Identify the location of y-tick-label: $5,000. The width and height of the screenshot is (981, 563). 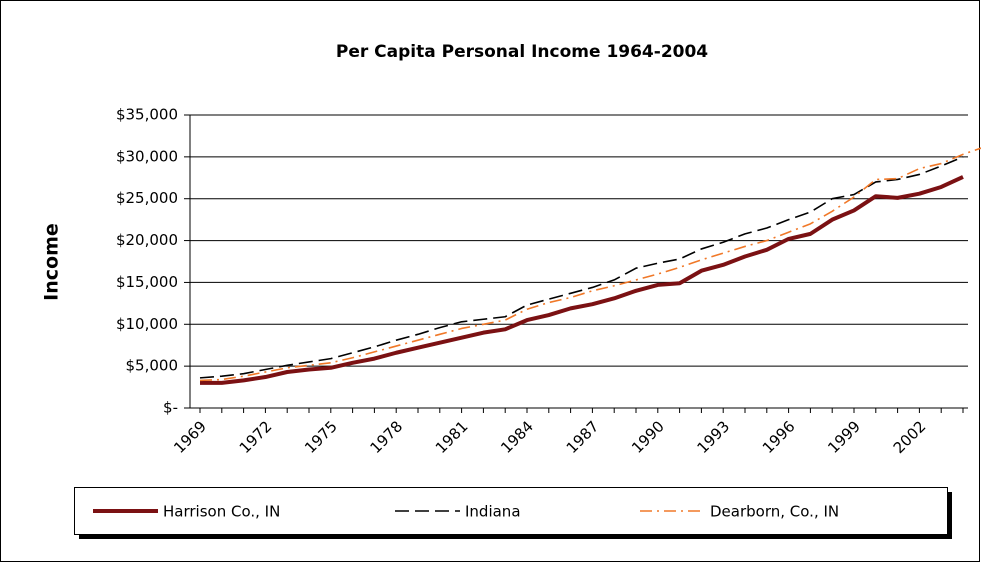
(152, 366).